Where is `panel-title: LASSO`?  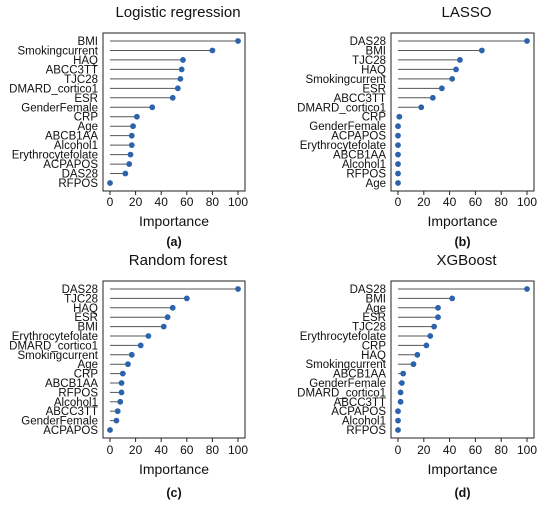 panel-title: LASSO is located at coordinates (466, 12).